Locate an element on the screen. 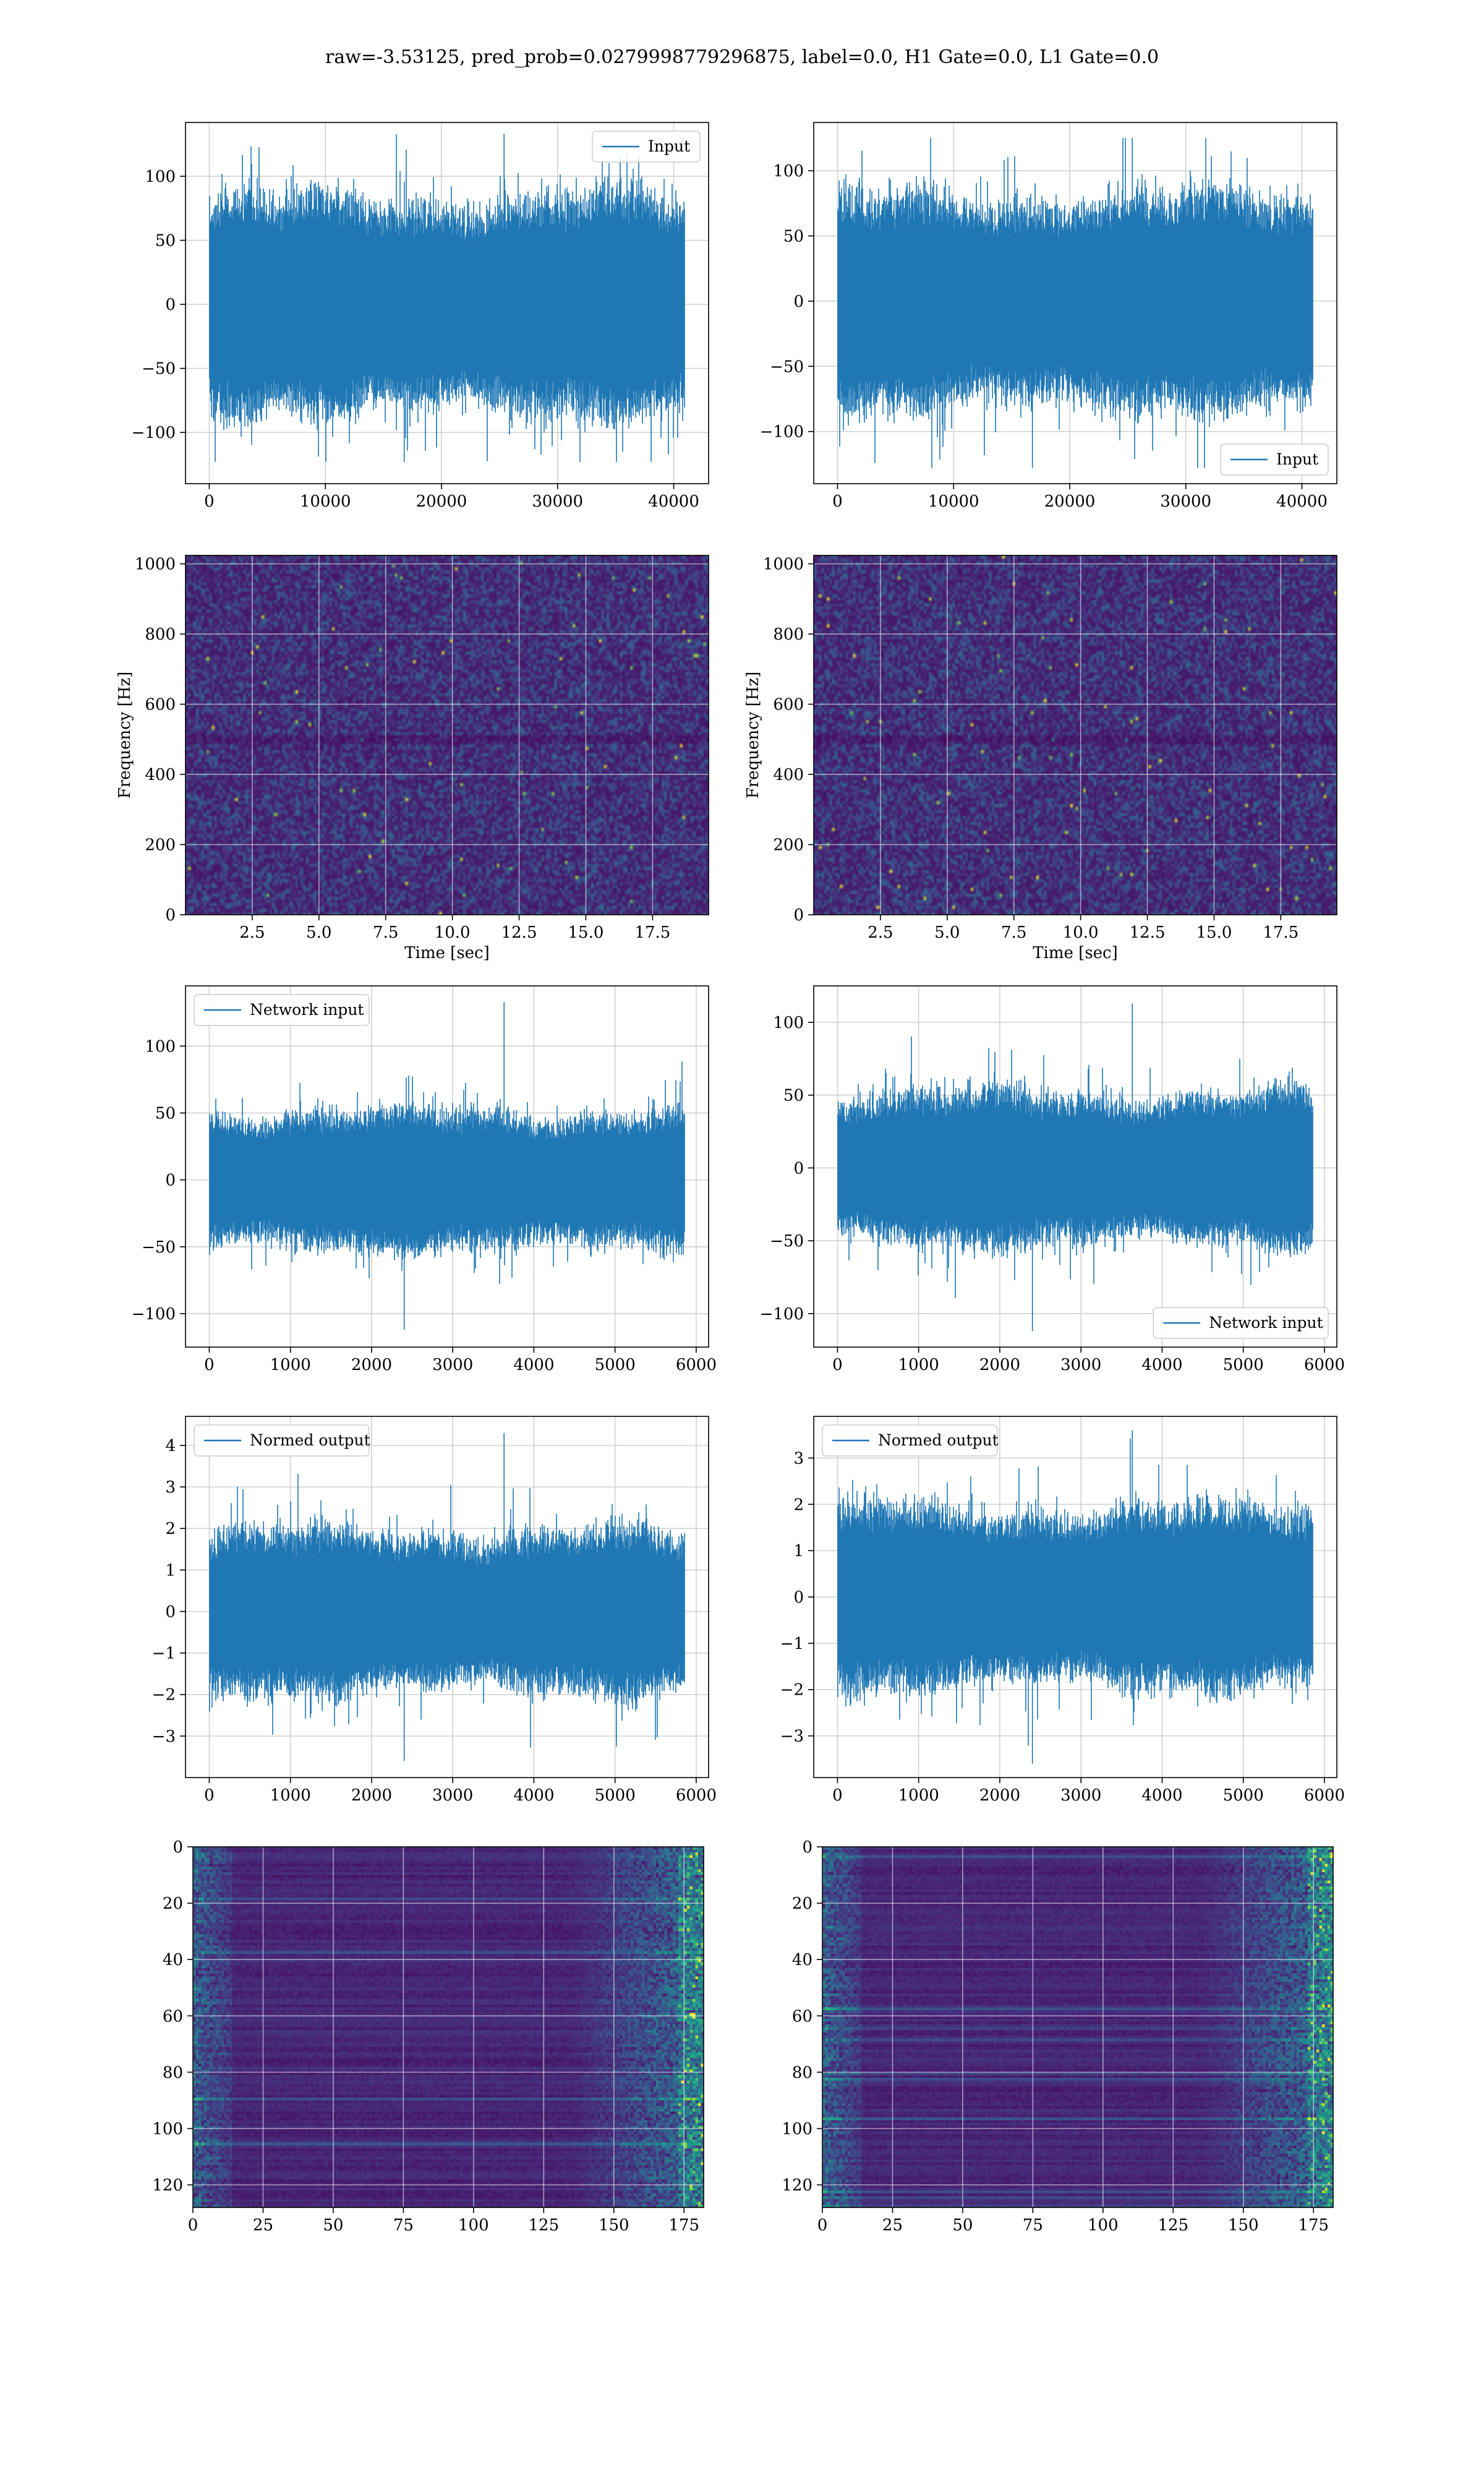  panel-h1-input: 0 10000 20000 30000 40000 −100 −50 0 50 100 Input is located at coordinates (420, 316).